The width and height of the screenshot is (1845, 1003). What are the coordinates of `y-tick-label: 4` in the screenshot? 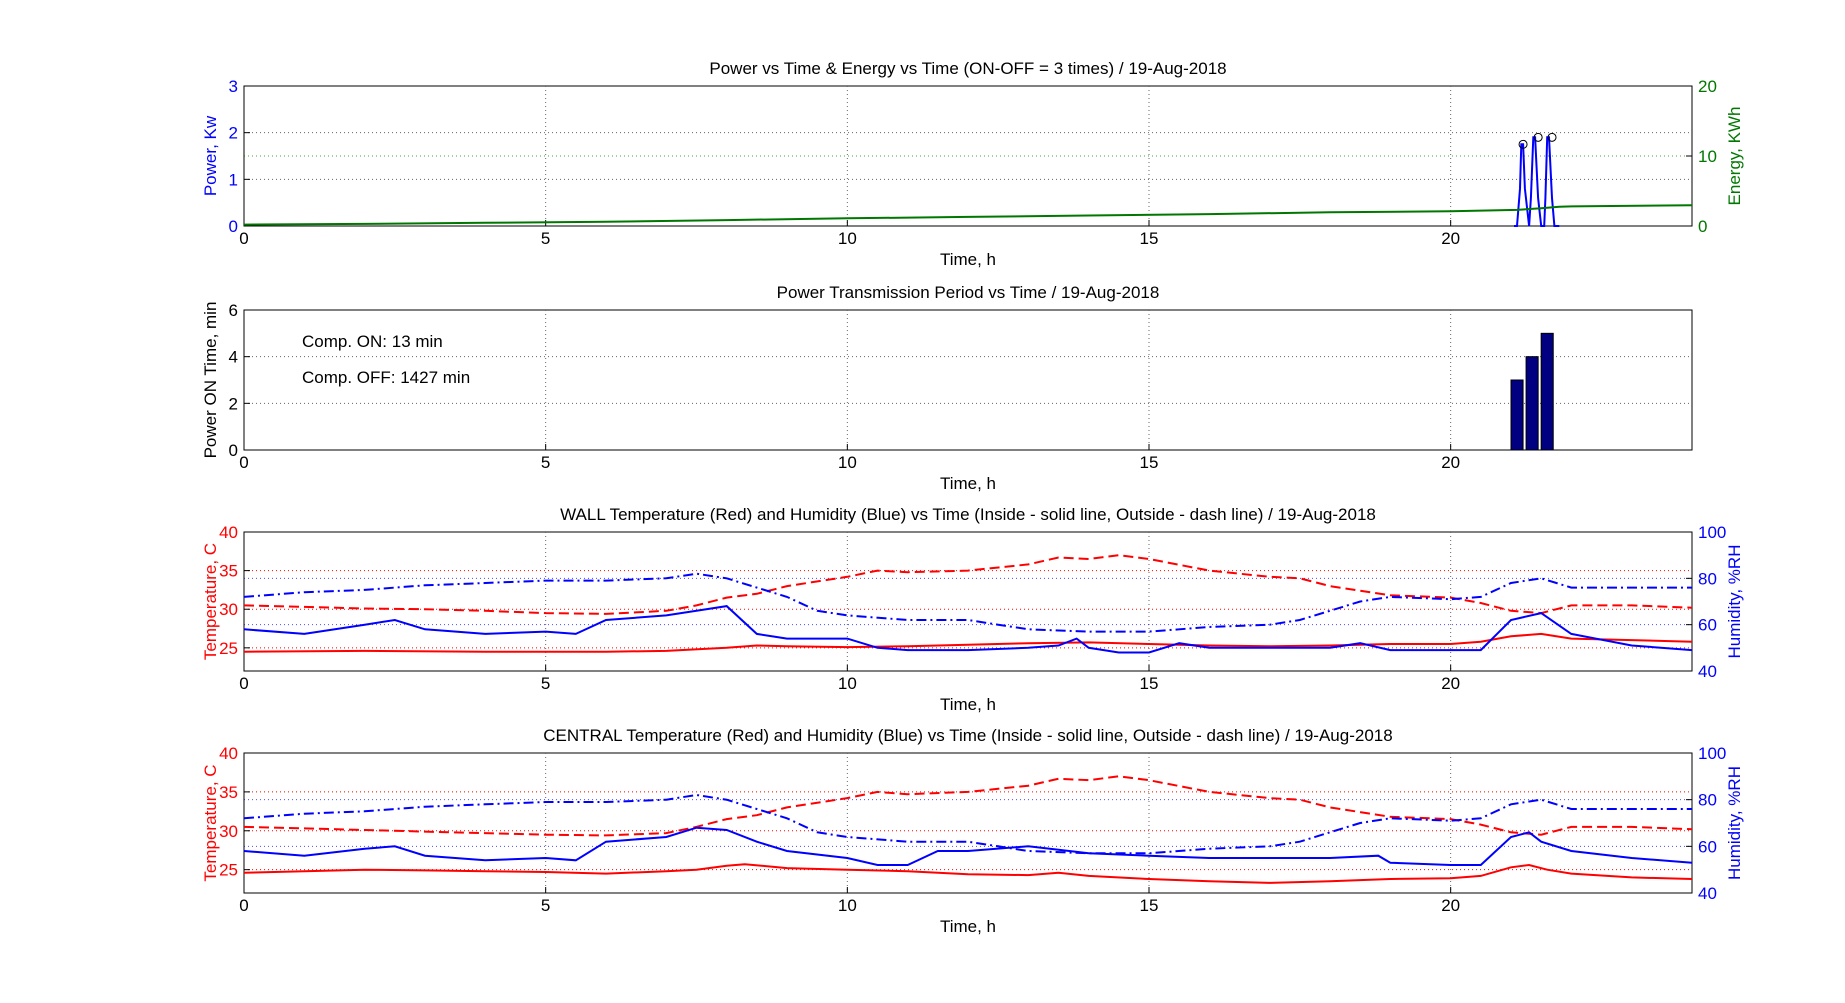 It's located at (233, 357).